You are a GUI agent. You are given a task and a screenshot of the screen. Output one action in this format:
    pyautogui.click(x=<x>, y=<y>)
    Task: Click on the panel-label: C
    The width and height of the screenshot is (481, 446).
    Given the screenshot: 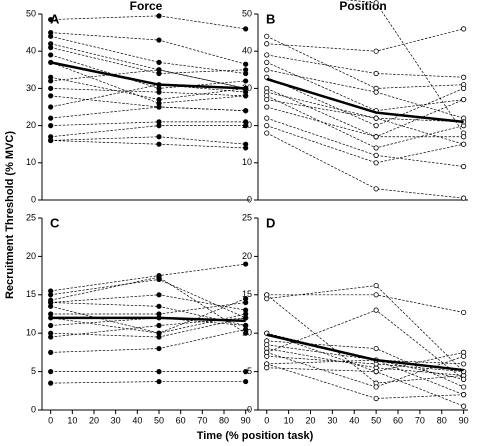 What is the action you would take?
    pyautogui.click(x=55, y=222)
    